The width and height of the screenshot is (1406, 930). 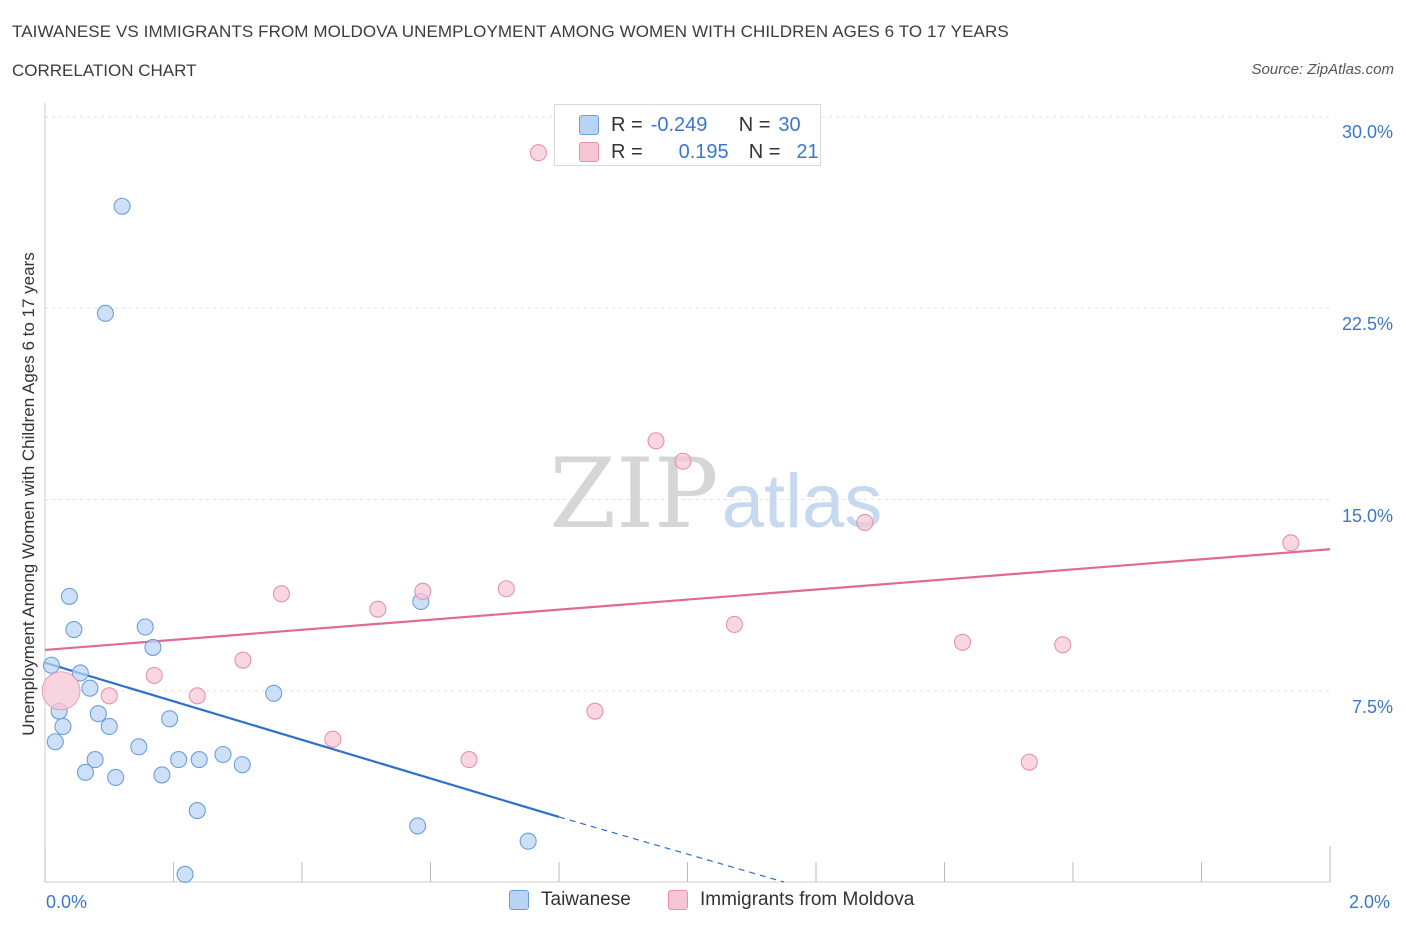 What do you see at coordinates (586, 899) in the screenshot?
I see `legend-label: Taiwanese` at bounding box center [586, 899].